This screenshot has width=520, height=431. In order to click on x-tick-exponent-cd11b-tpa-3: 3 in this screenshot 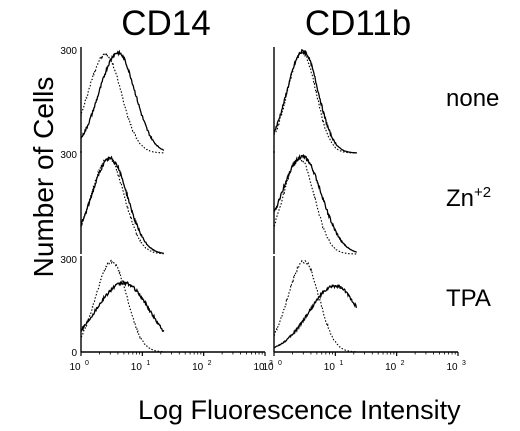, I will do `click(464, 363)`.